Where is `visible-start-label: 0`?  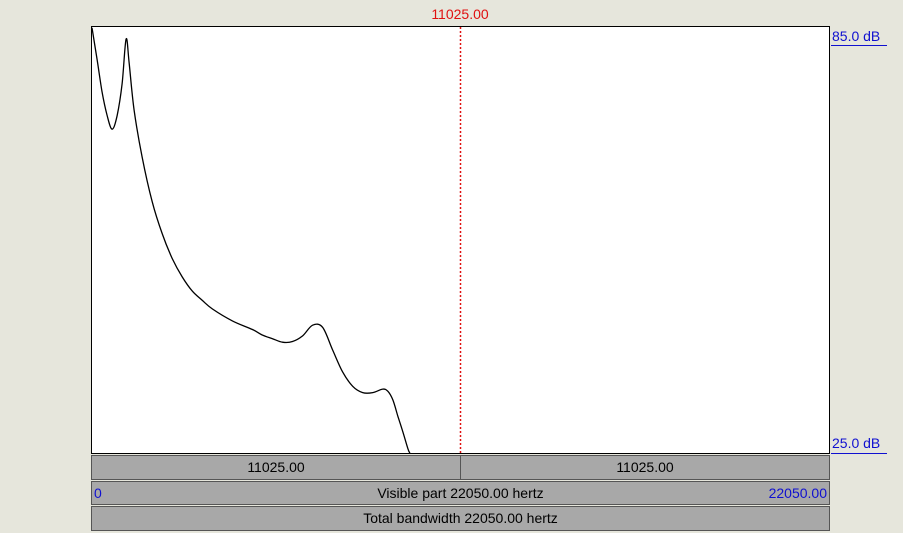 visible-start-label: 0 is located at coordinates (98, 493).